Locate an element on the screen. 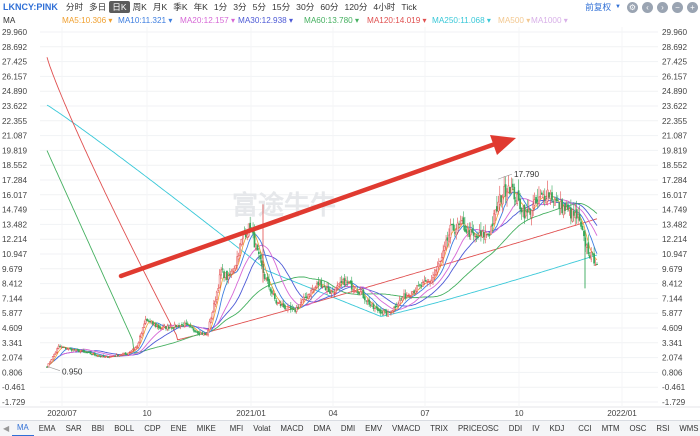  minus-icon: − is located at coordinates (677, 7).